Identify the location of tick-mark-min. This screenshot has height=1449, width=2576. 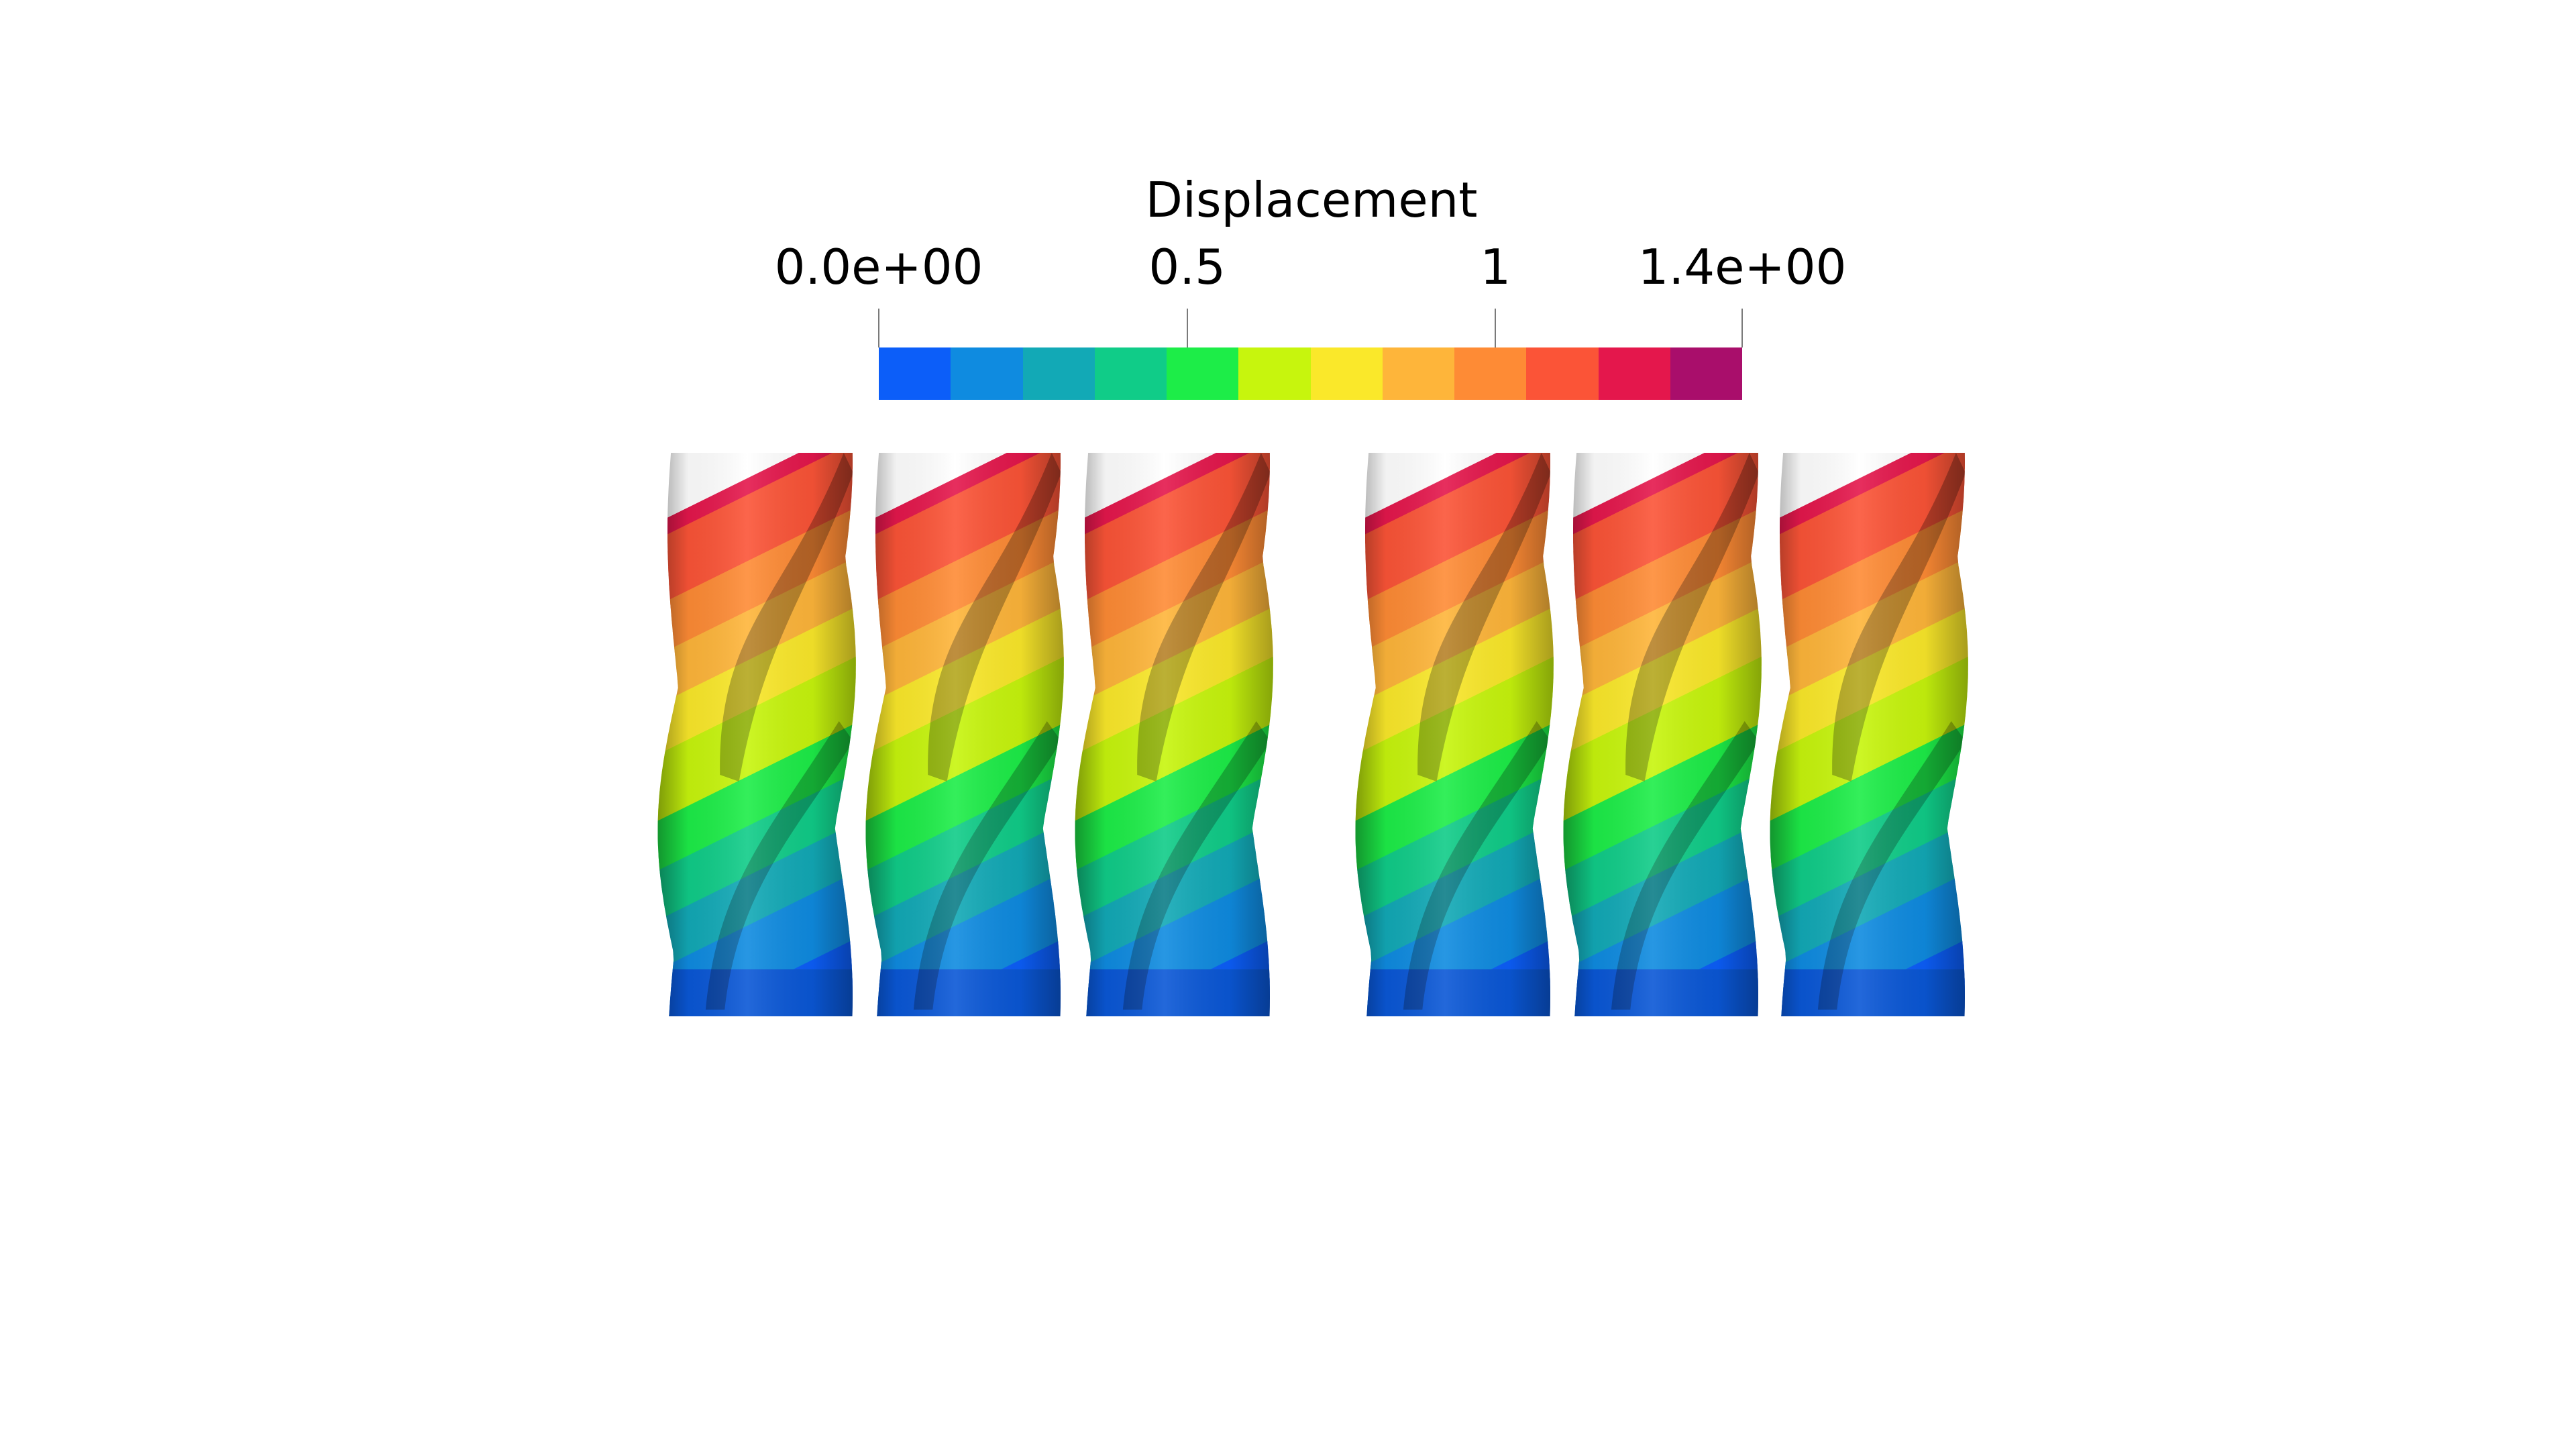
(878, 328).